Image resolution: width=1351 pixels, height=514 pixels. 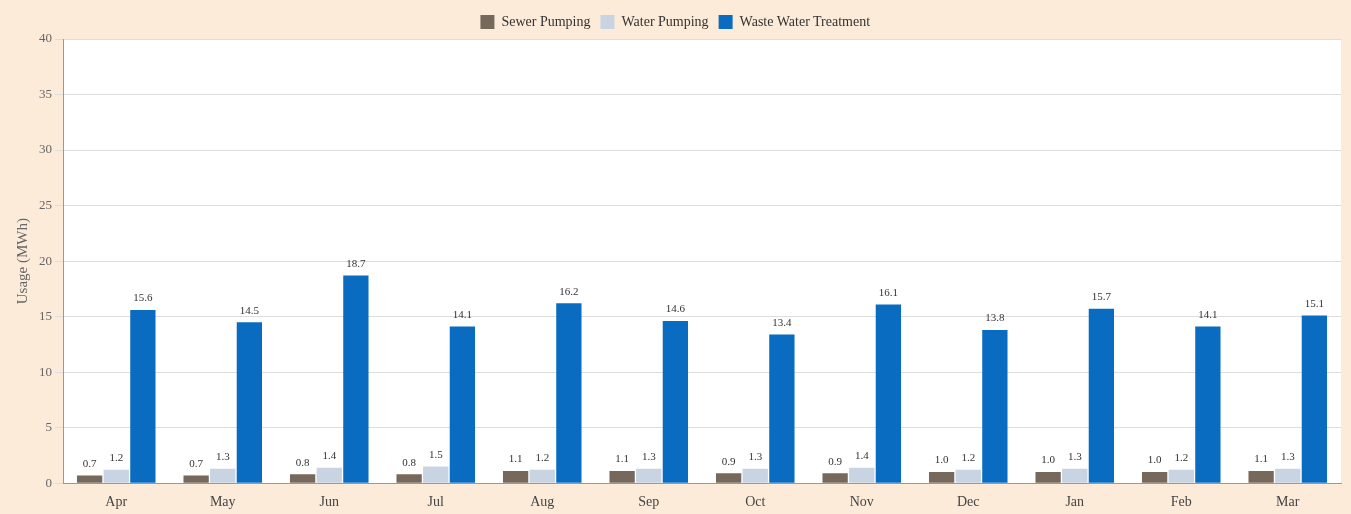 I want to click on legend-label: Water Pumping, so click(x=665, y=21).